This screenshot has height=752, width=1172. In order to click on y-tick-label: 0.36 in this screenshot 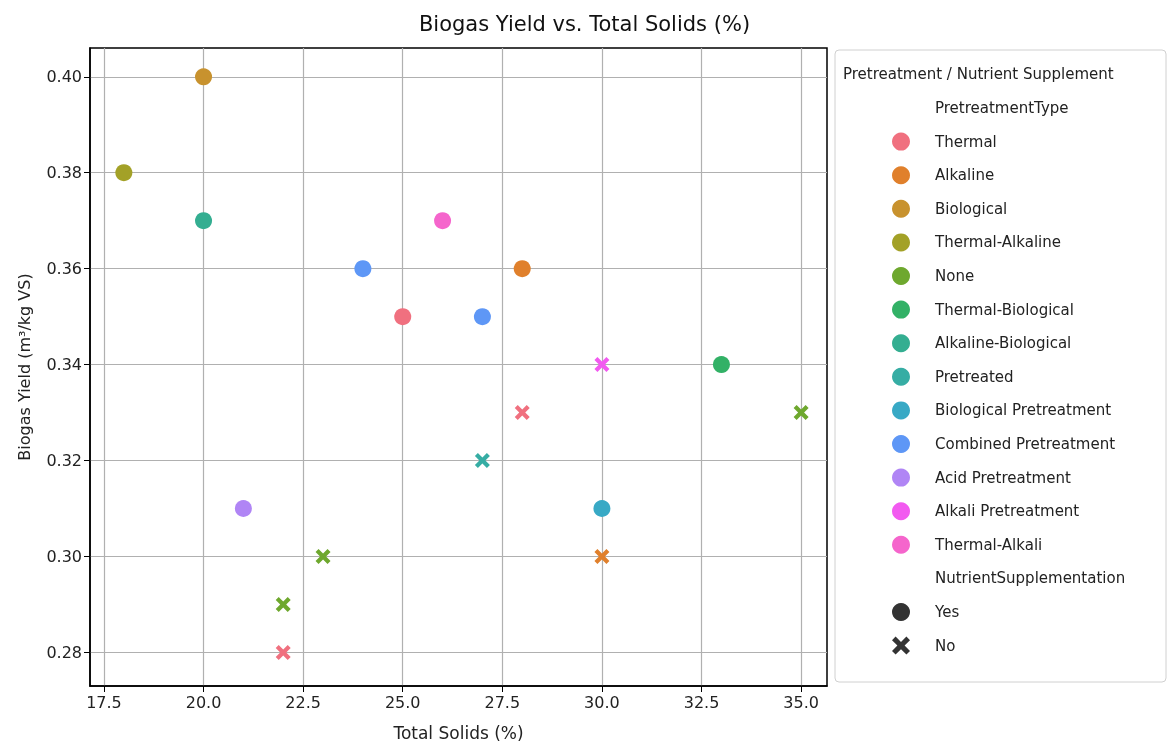, I will do `click(64, 269)`.